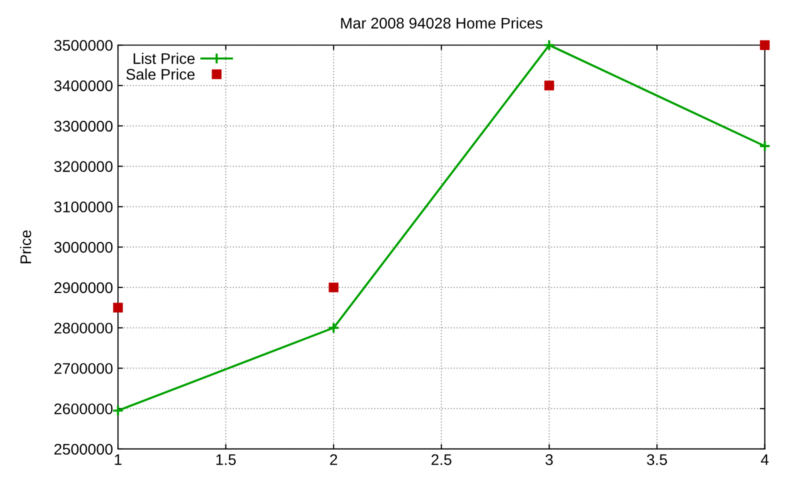 Image resolution: width=800 pixels, height=480 pixels. Describe the element at coordinates (26, 247) in the screenshot. I see `y-axis-title: Price` at that location.